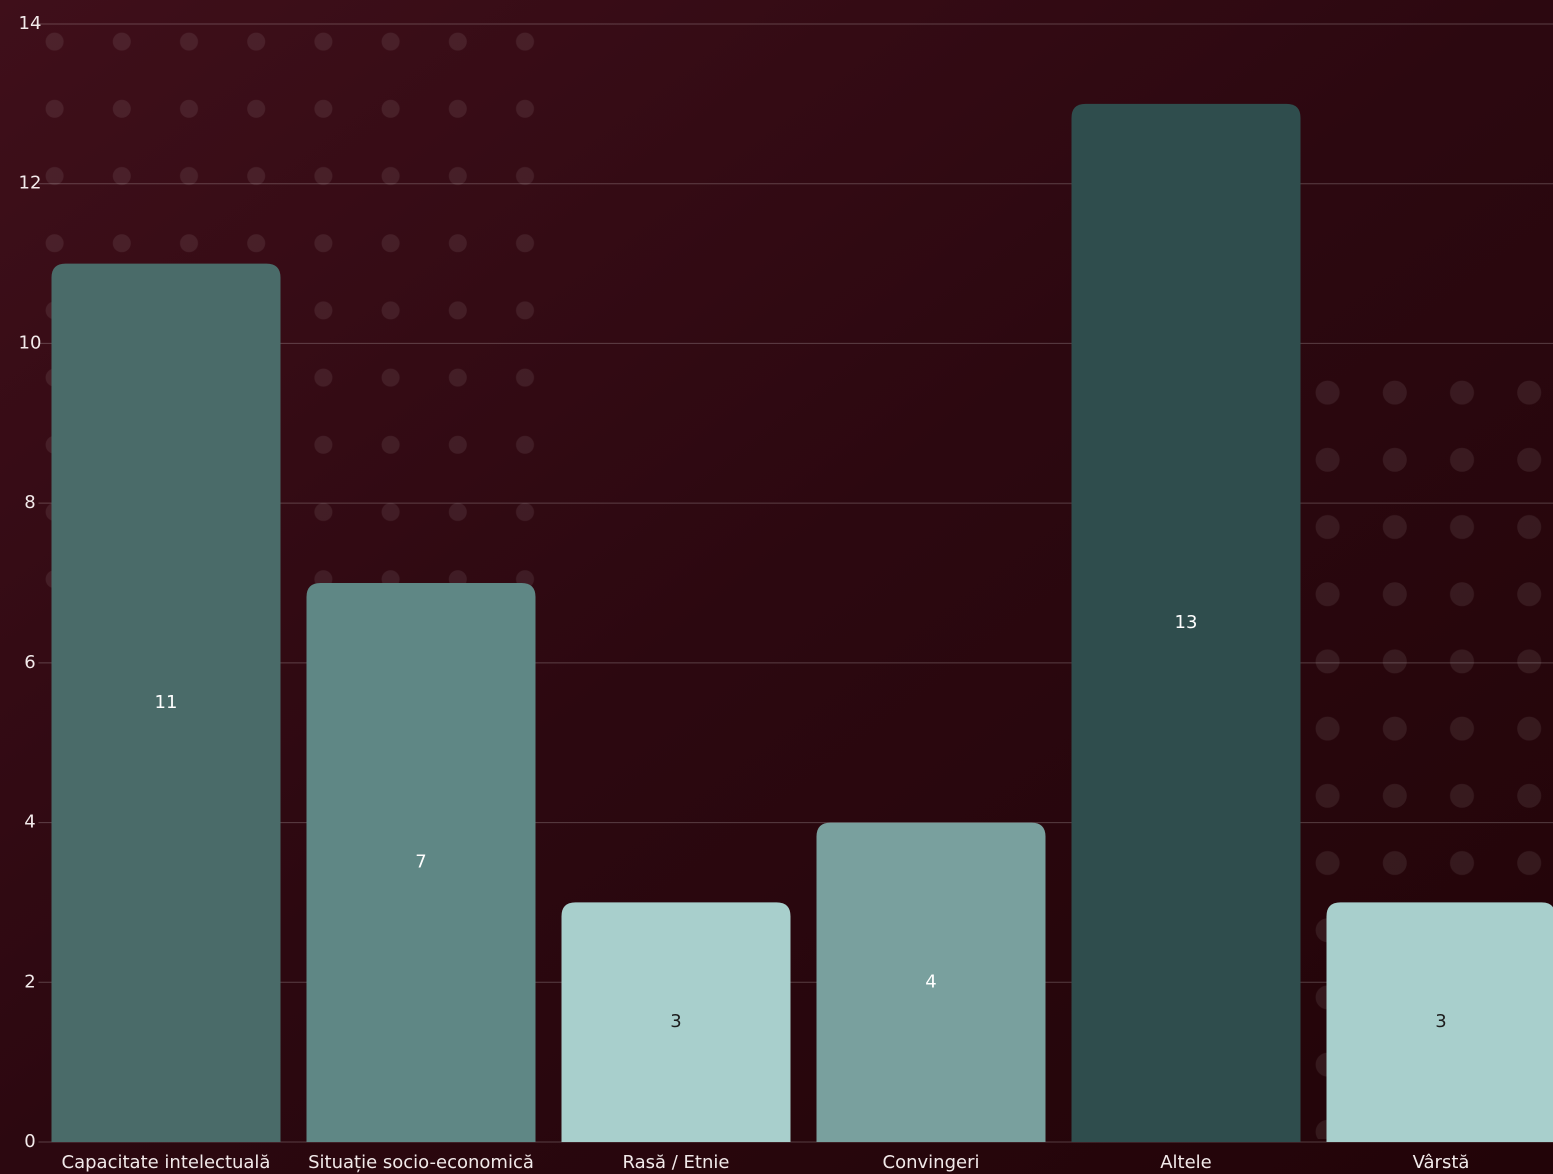 The height and width of the screenshot is (1174, 1553). Describe the element at coordinates (29, 1141) in the screenshot. I see `y-tick-label: 0` at that location.